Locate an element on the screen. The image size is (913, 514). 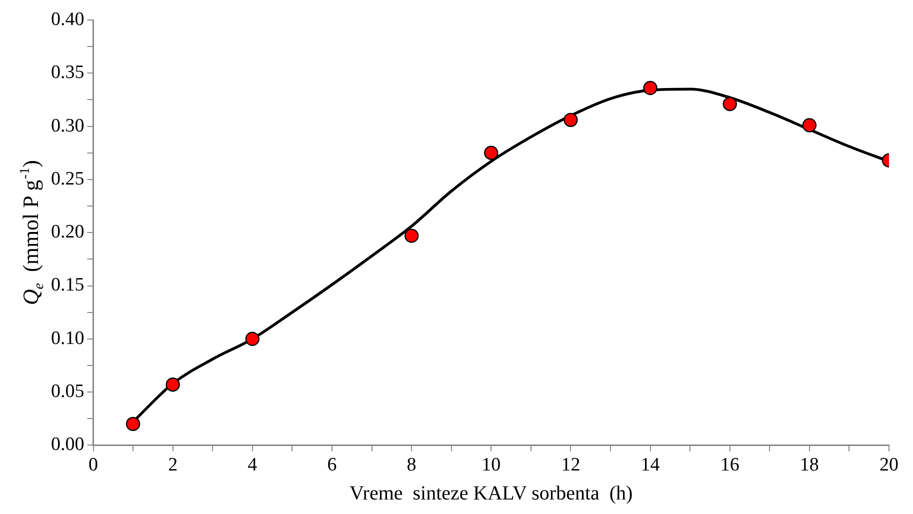
y-tick-label: 0.30 is located at coordinates (67, 125).